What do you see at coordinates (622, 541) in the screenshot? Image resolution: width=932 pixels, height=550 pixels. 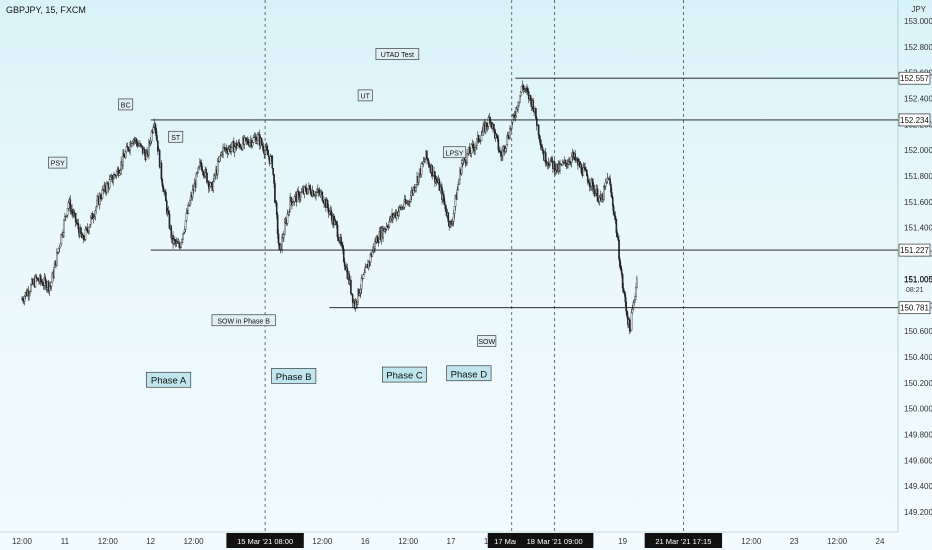 I see `x-tick-label: 19` at bounding box center [622, 541].